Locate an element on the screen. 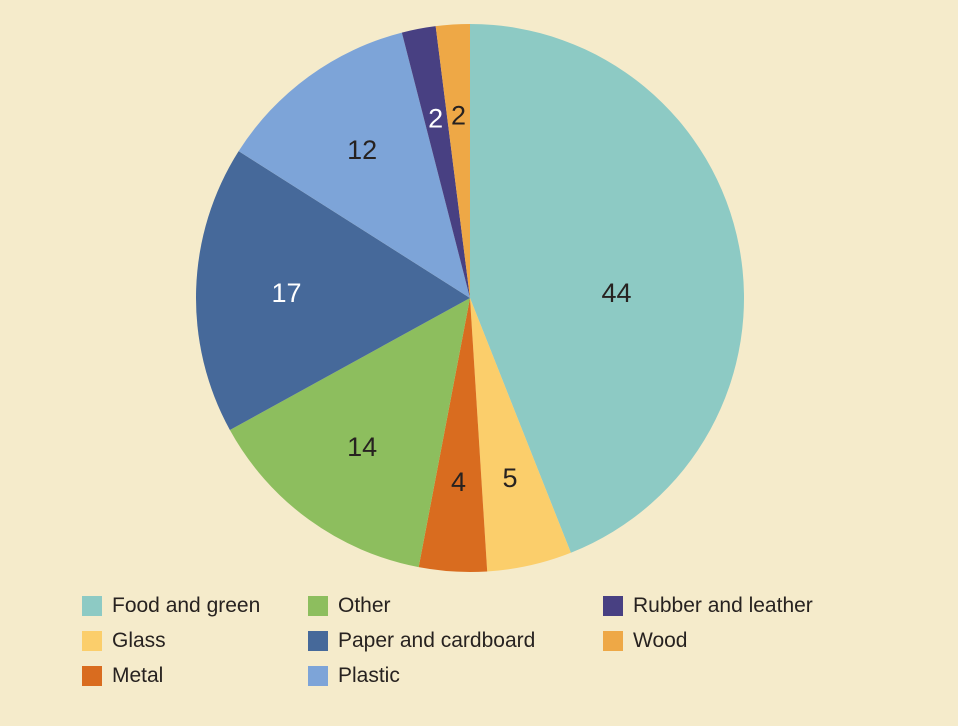  legend-swatch-other is located at coordinates (318, 606).